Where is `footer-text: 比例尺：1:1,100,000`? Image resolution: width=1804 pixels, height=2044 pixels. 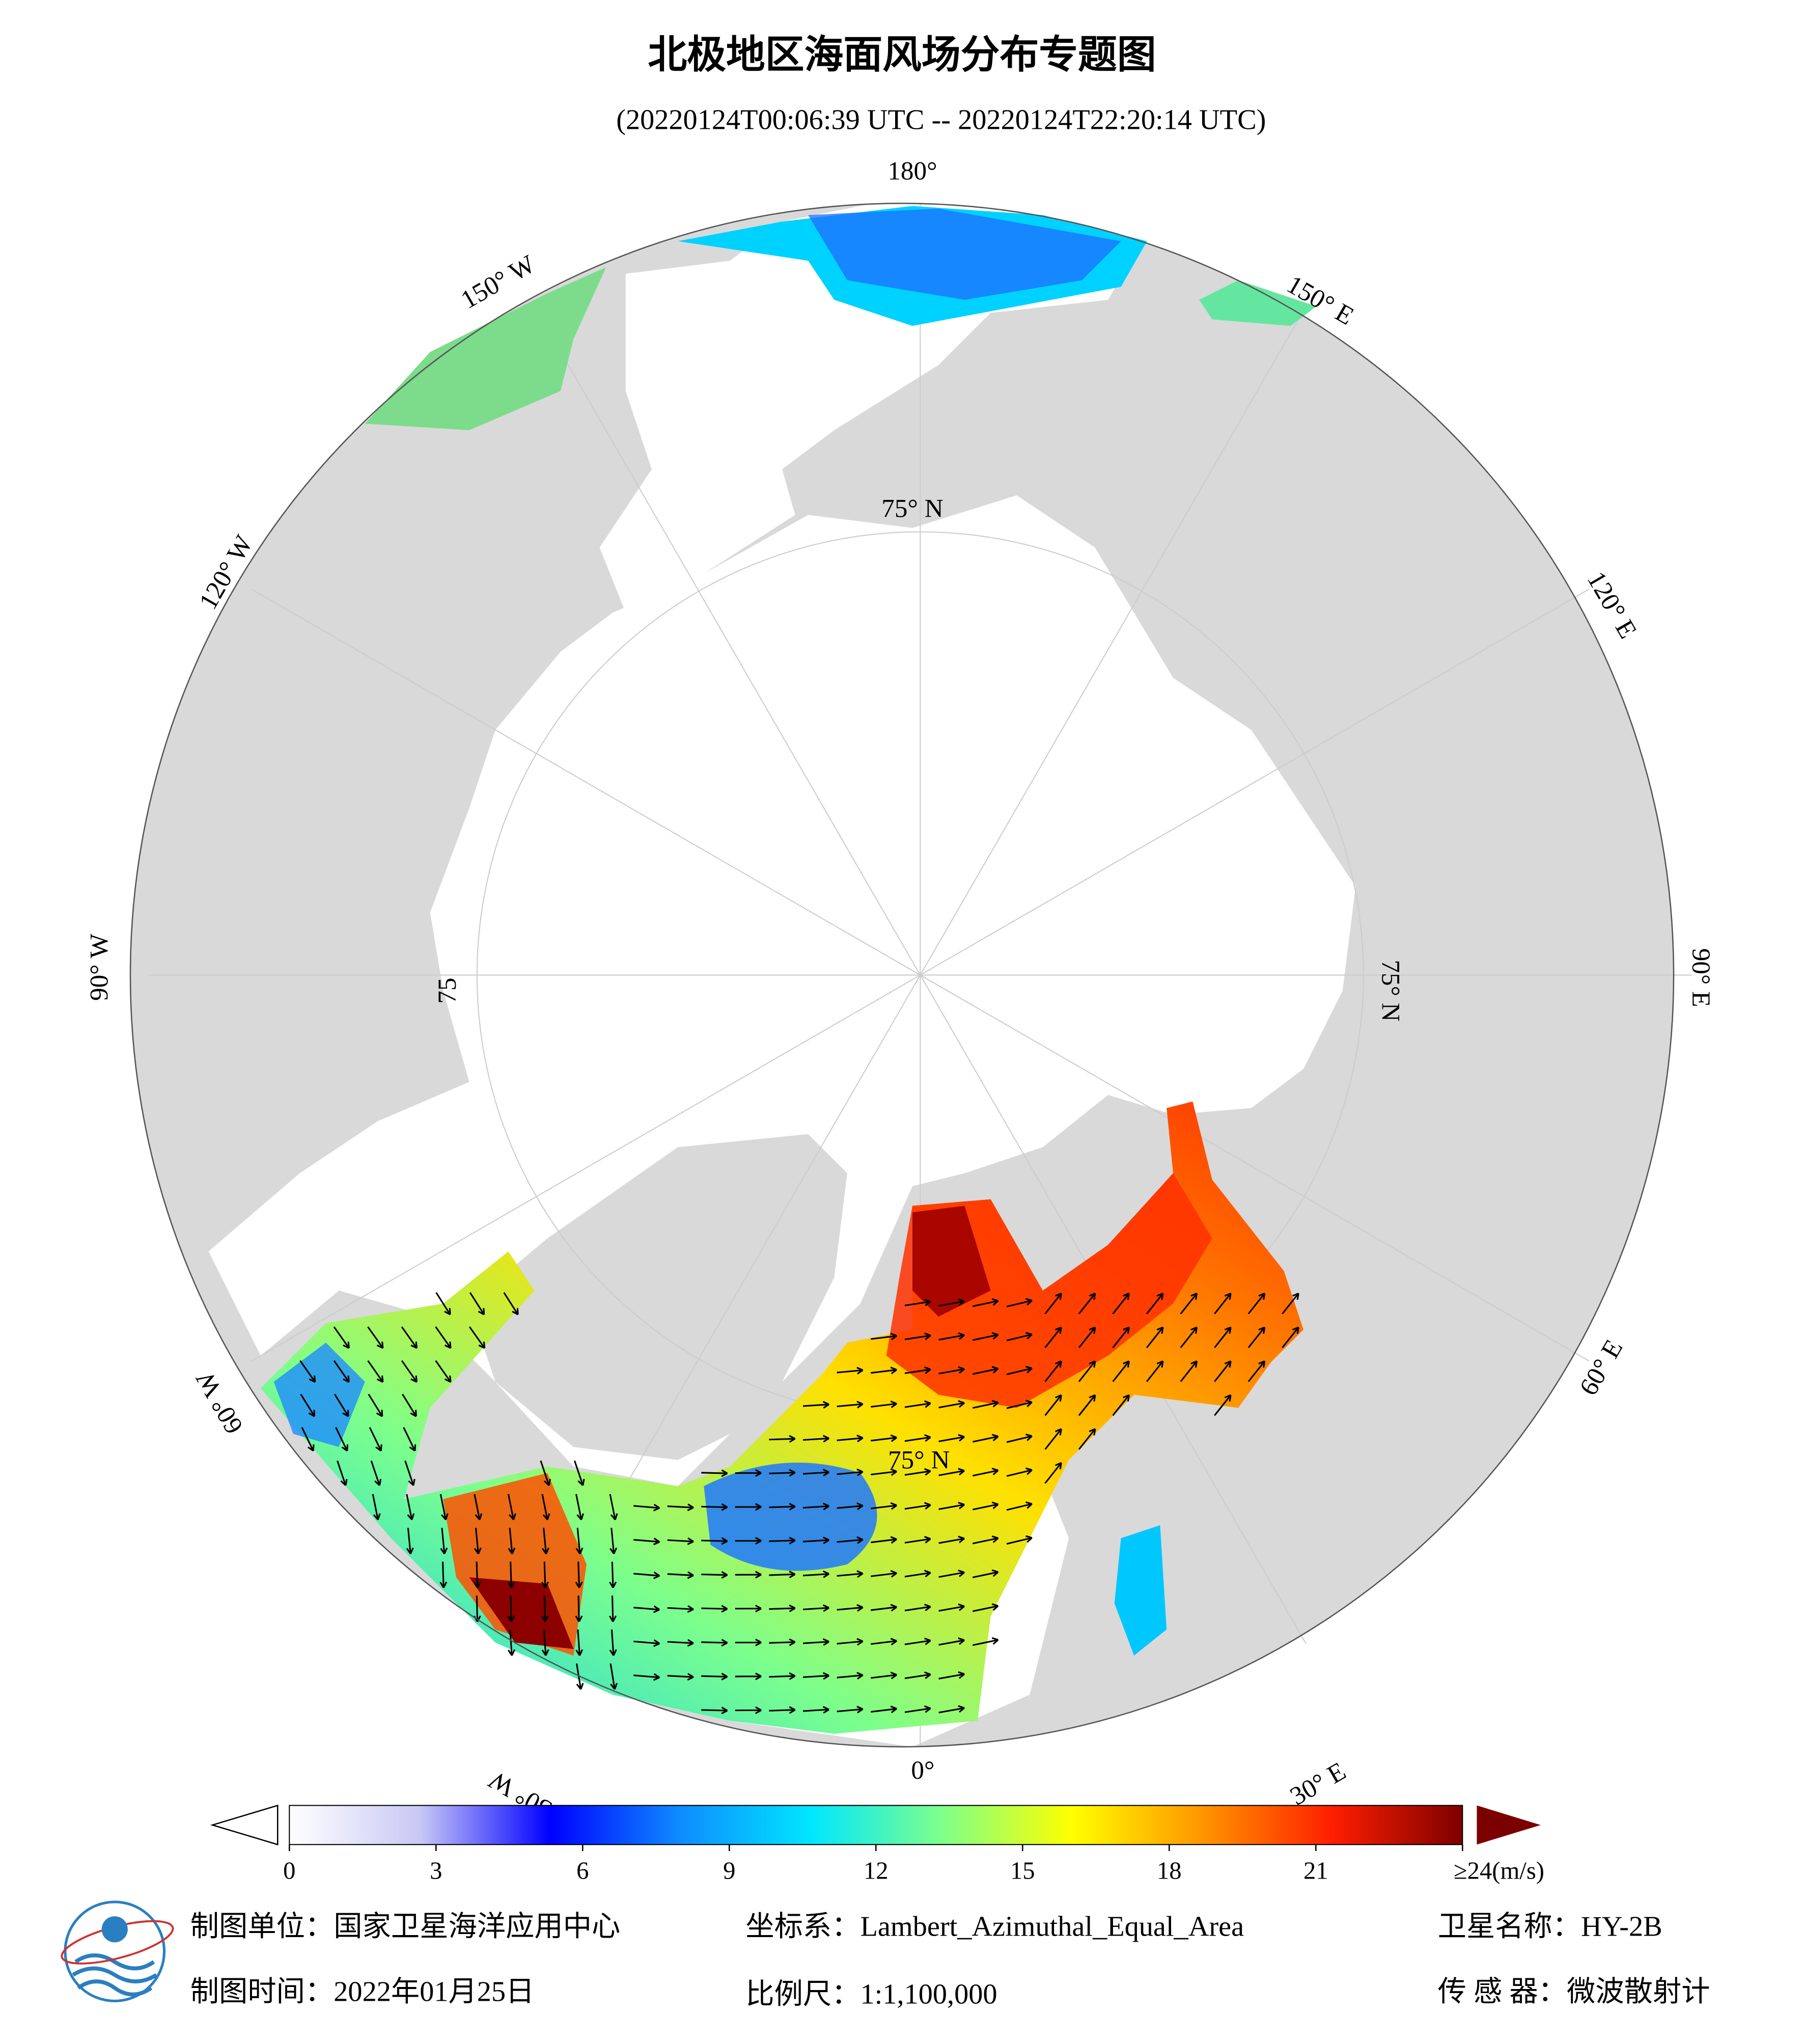
footer-text: 比例尺：1:1,100,000 is located at coordinates (871, 1994).